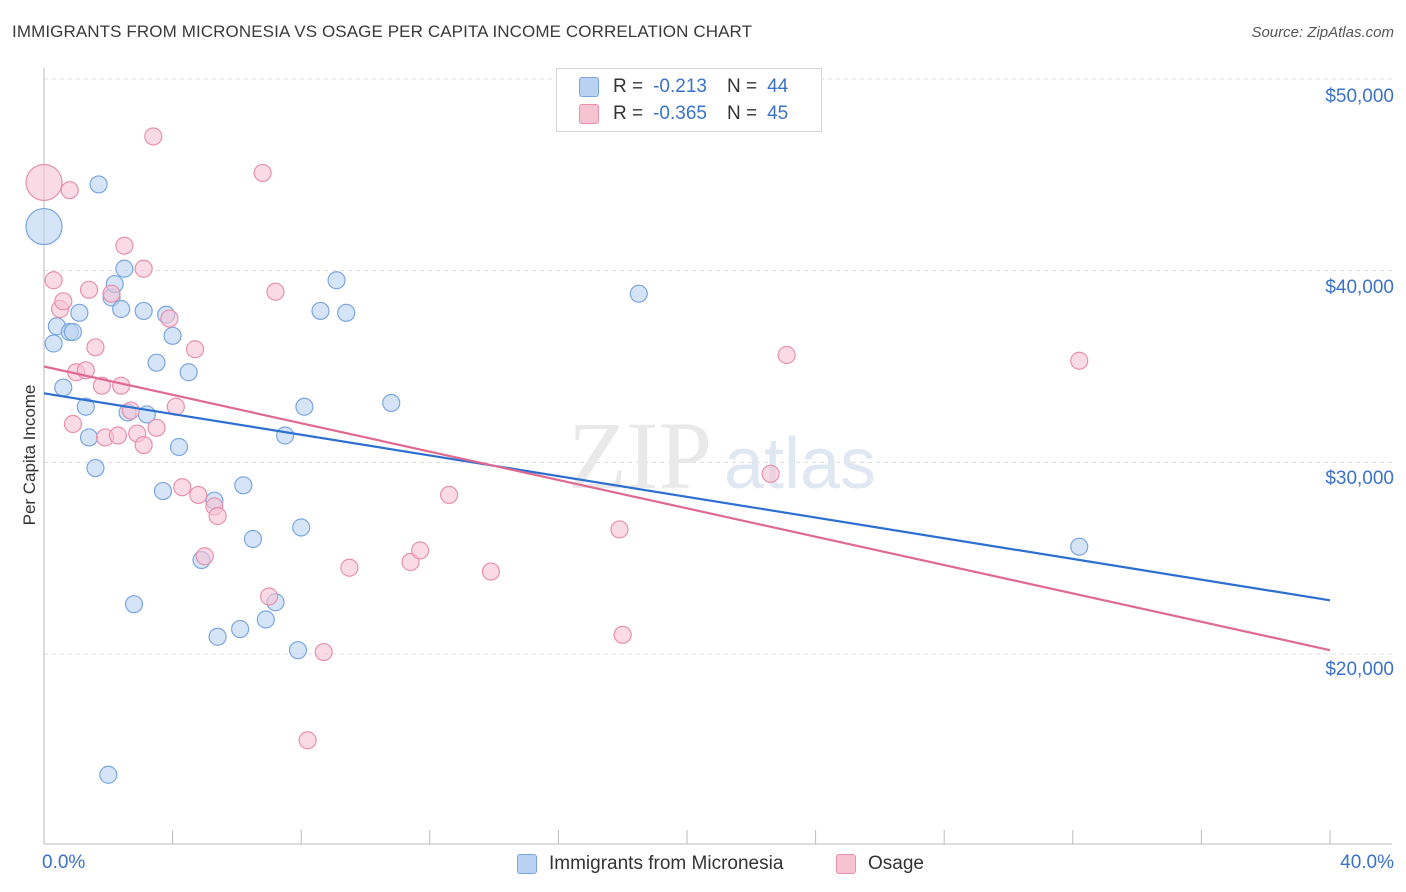 The width and height of the screenshot is (1406, 892). I want to click on source-note: Source: ZipAtlas.com, so click(1322, 32).